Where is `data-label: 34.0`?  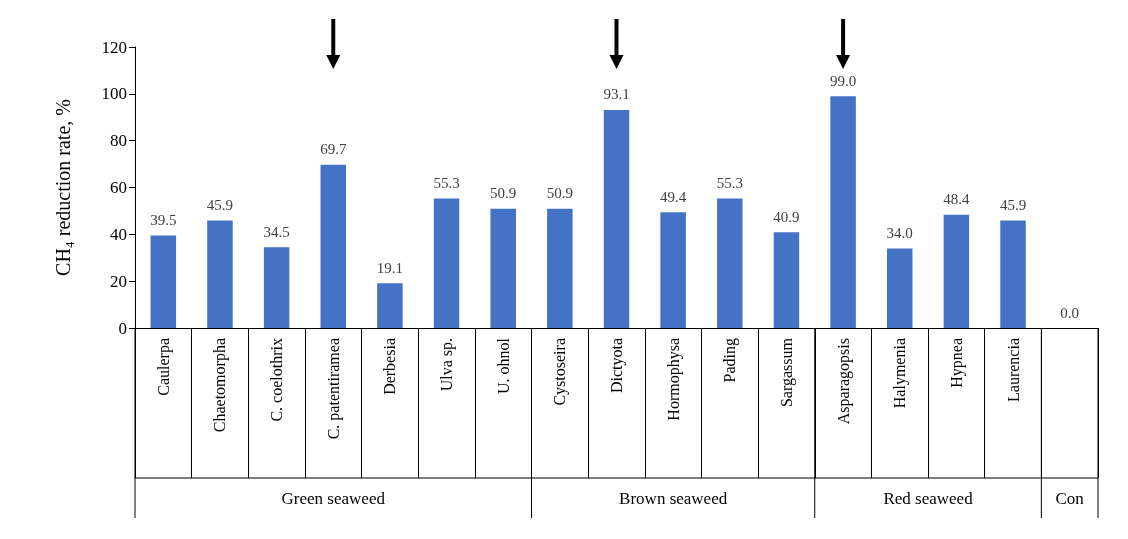
data-label: 34.0 is located at coordinates (899, 232).